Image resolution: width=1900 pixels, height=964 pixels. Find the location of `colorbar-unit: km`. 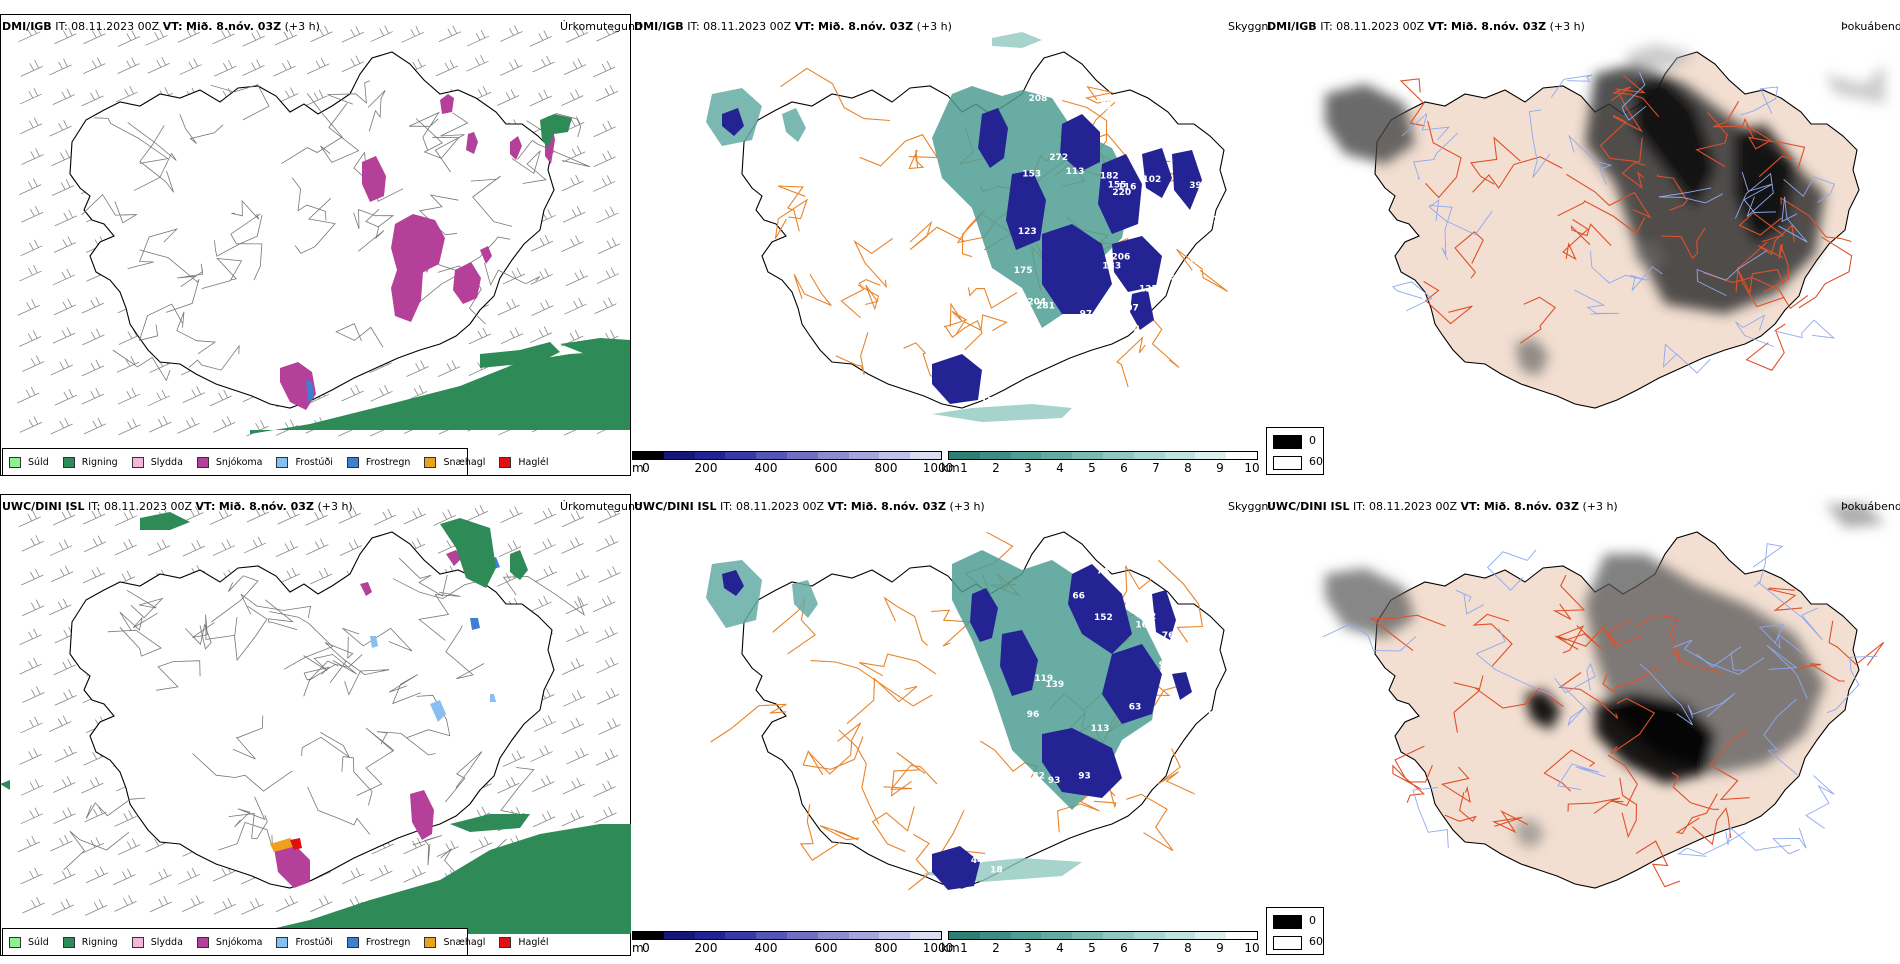

colorbar-unit: km is located at coordinates (950, 468).